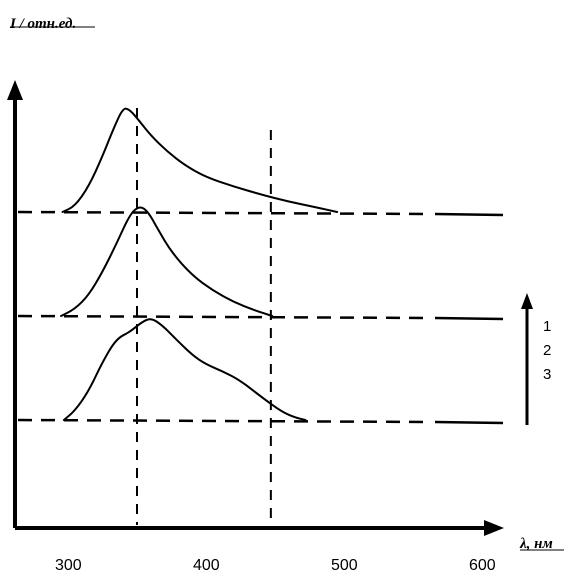 The height and width of the screenshot is (585, 572). What do you see at coordinates (494, 528) in the screenshot?
I see `x-axis-arrow` at bounding box center [494, 528].